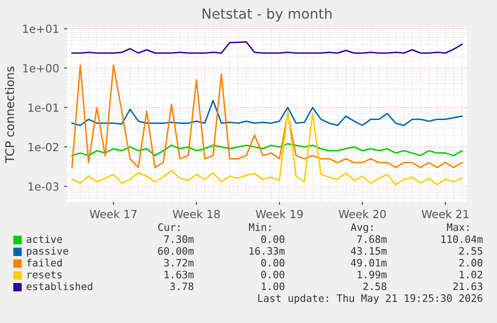  Describe the element at coordinates (179, 239) in the screenshot. I see `text: 7.30m` at that location.